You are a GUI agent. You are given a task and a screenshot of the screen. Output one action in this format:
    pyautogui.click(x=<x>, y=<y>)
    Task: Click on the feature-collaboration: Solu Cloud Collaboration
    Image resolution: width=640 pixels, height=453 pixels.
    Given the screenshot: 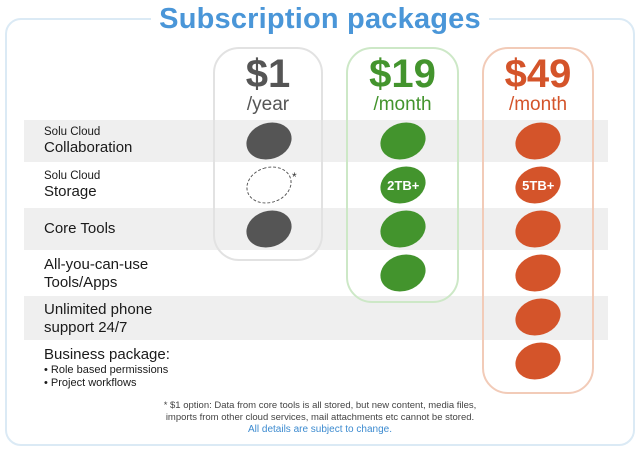 What is the action you would take?
    pyautogui.click(x=88, y=141)
    